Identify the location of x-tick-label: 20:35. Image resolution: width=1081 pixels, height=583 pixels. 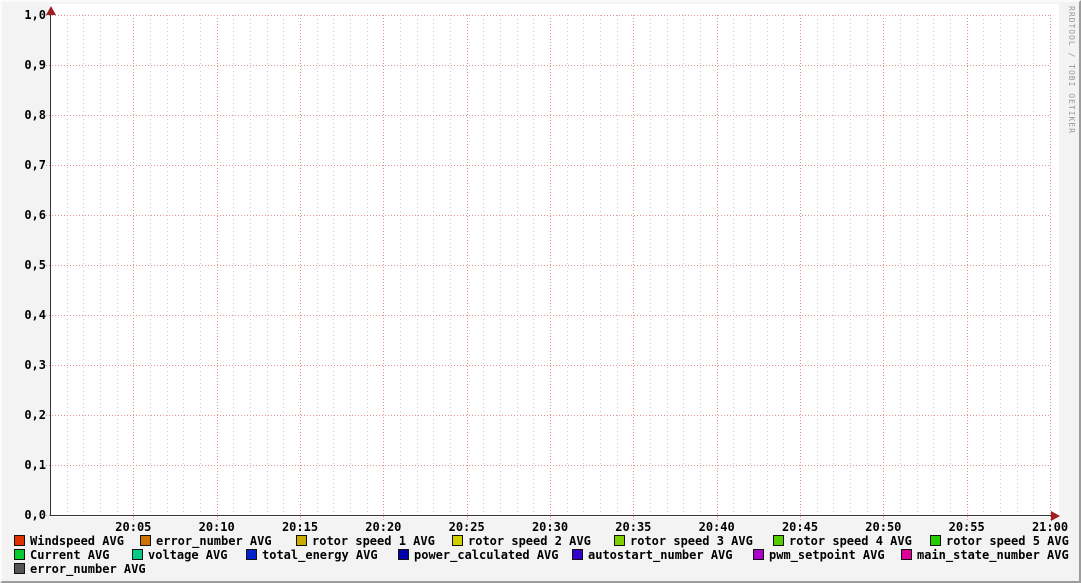
(633, 527).